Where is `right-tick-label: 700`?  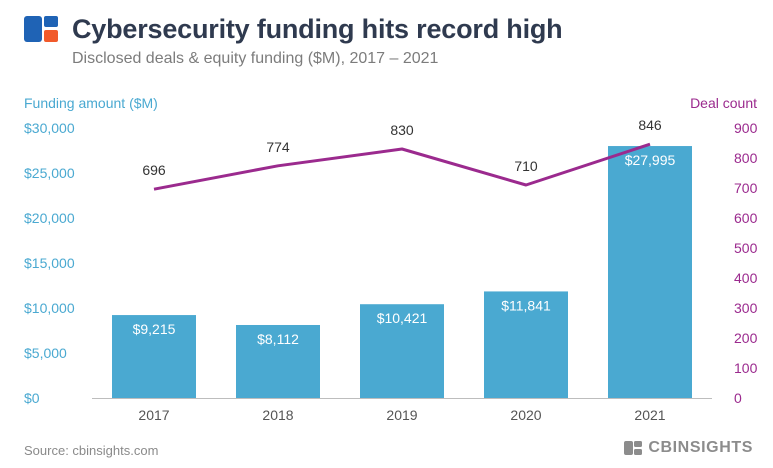 right-tick-label: 700 is located at coordinates (746, 188).